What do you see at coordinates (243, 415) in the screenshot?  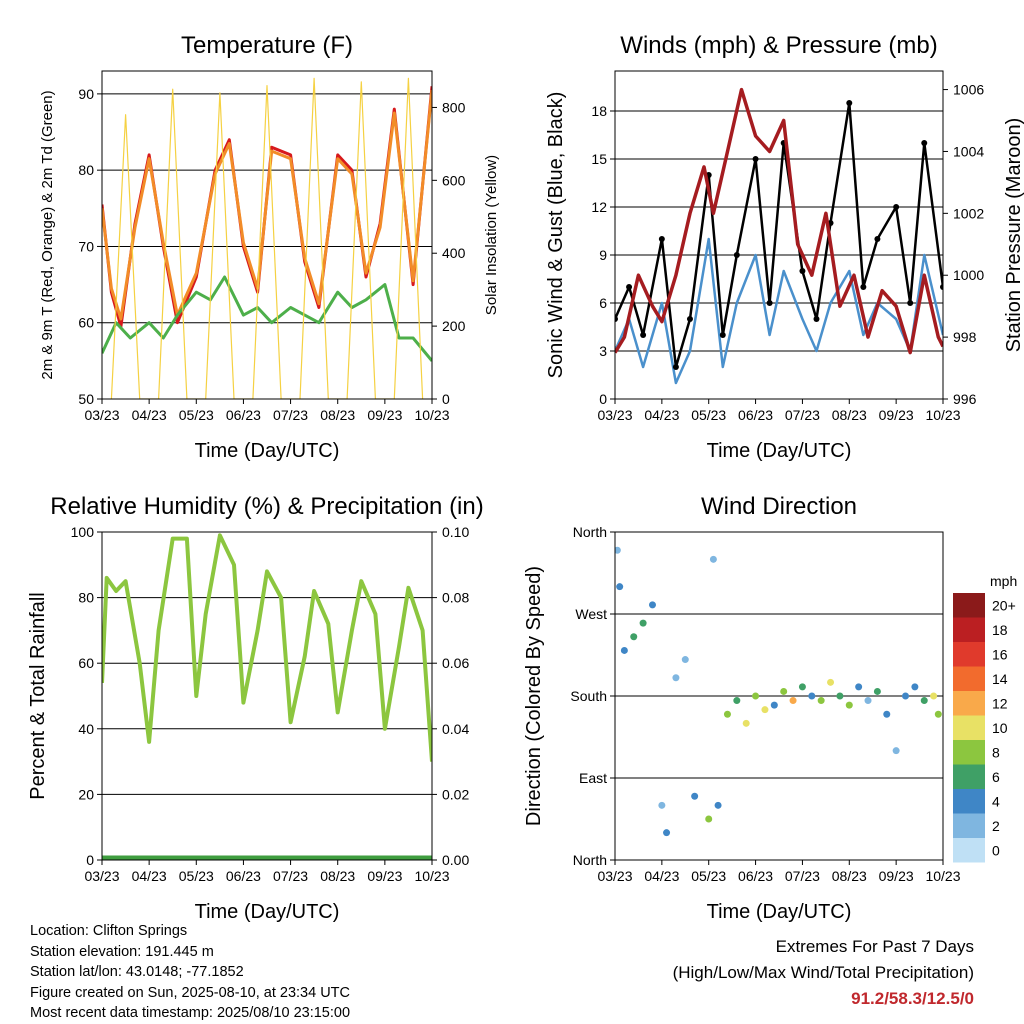 I see `x-tick-label: 06/23` at bounding box center [243, 415].